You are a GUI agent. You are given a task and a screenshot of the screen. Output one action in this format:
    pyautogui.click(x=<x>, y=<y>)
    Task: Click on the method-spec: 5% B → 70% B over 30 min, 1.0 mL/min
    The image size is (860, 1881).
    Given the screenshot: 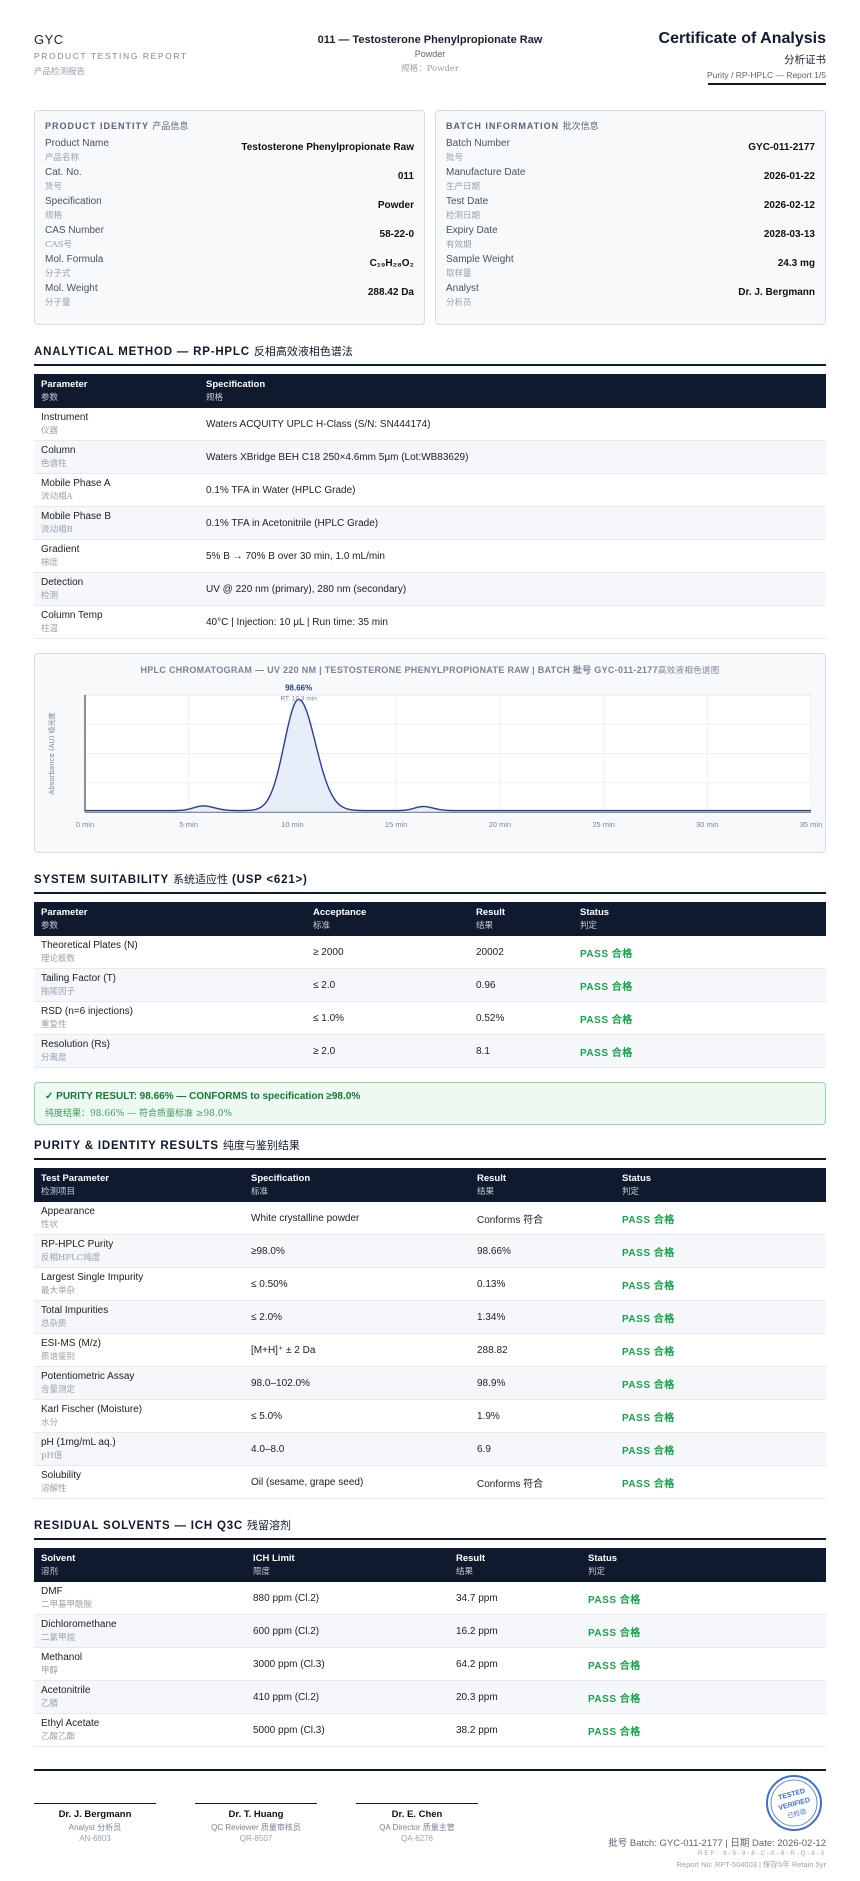 What is the action you would take?
    pyautogui.click(x=295, y=556)
    